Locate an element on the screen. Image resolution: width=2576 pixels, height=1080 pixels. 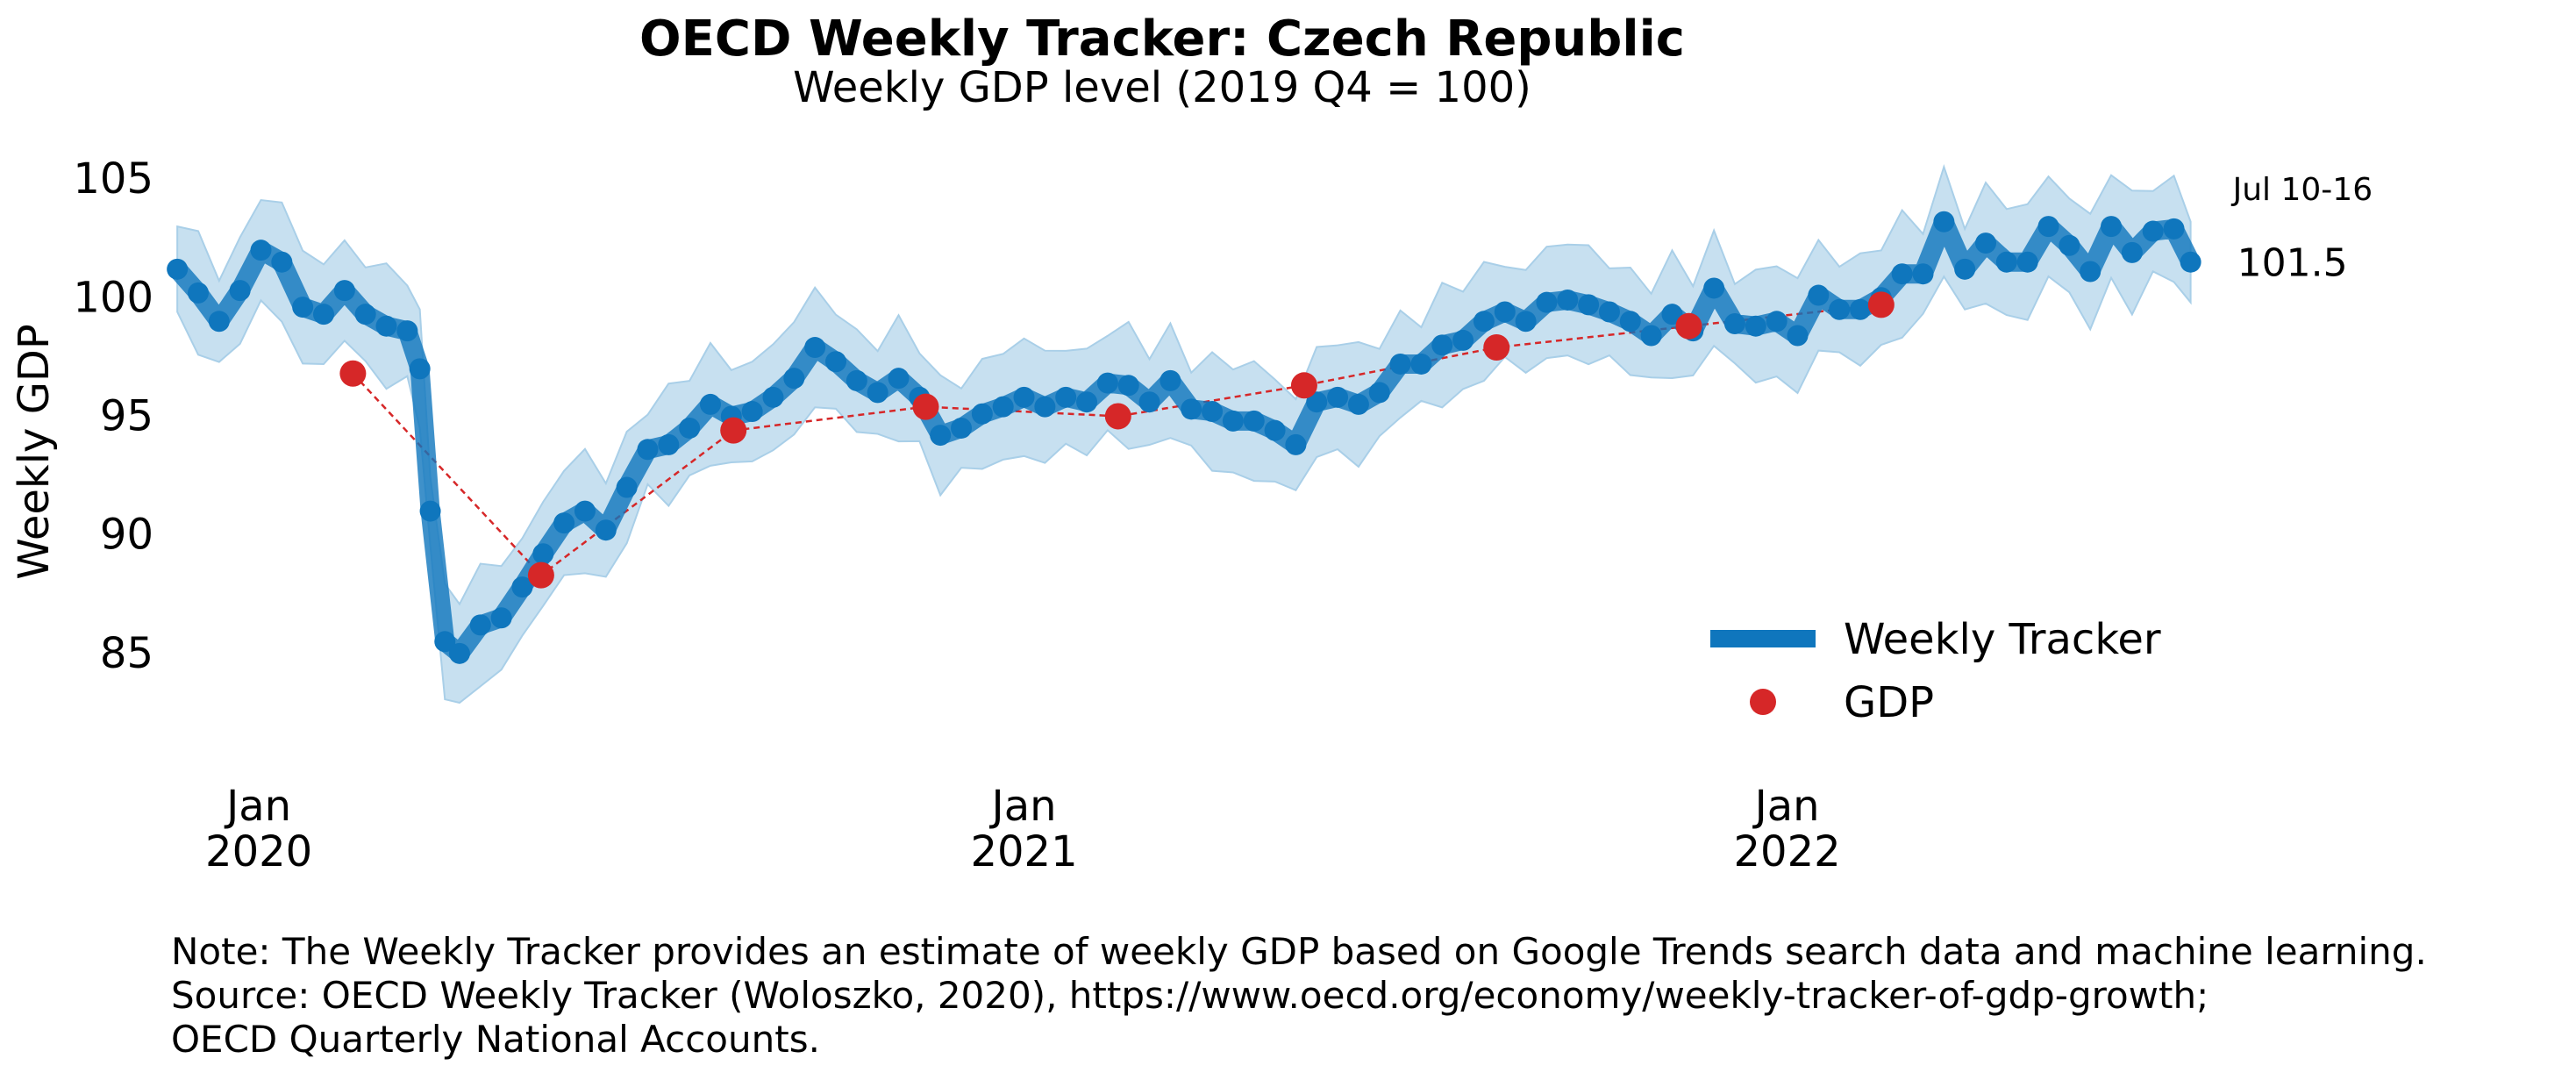
x-tick-label-year: 2021 is located at coordinates (1024, 851).